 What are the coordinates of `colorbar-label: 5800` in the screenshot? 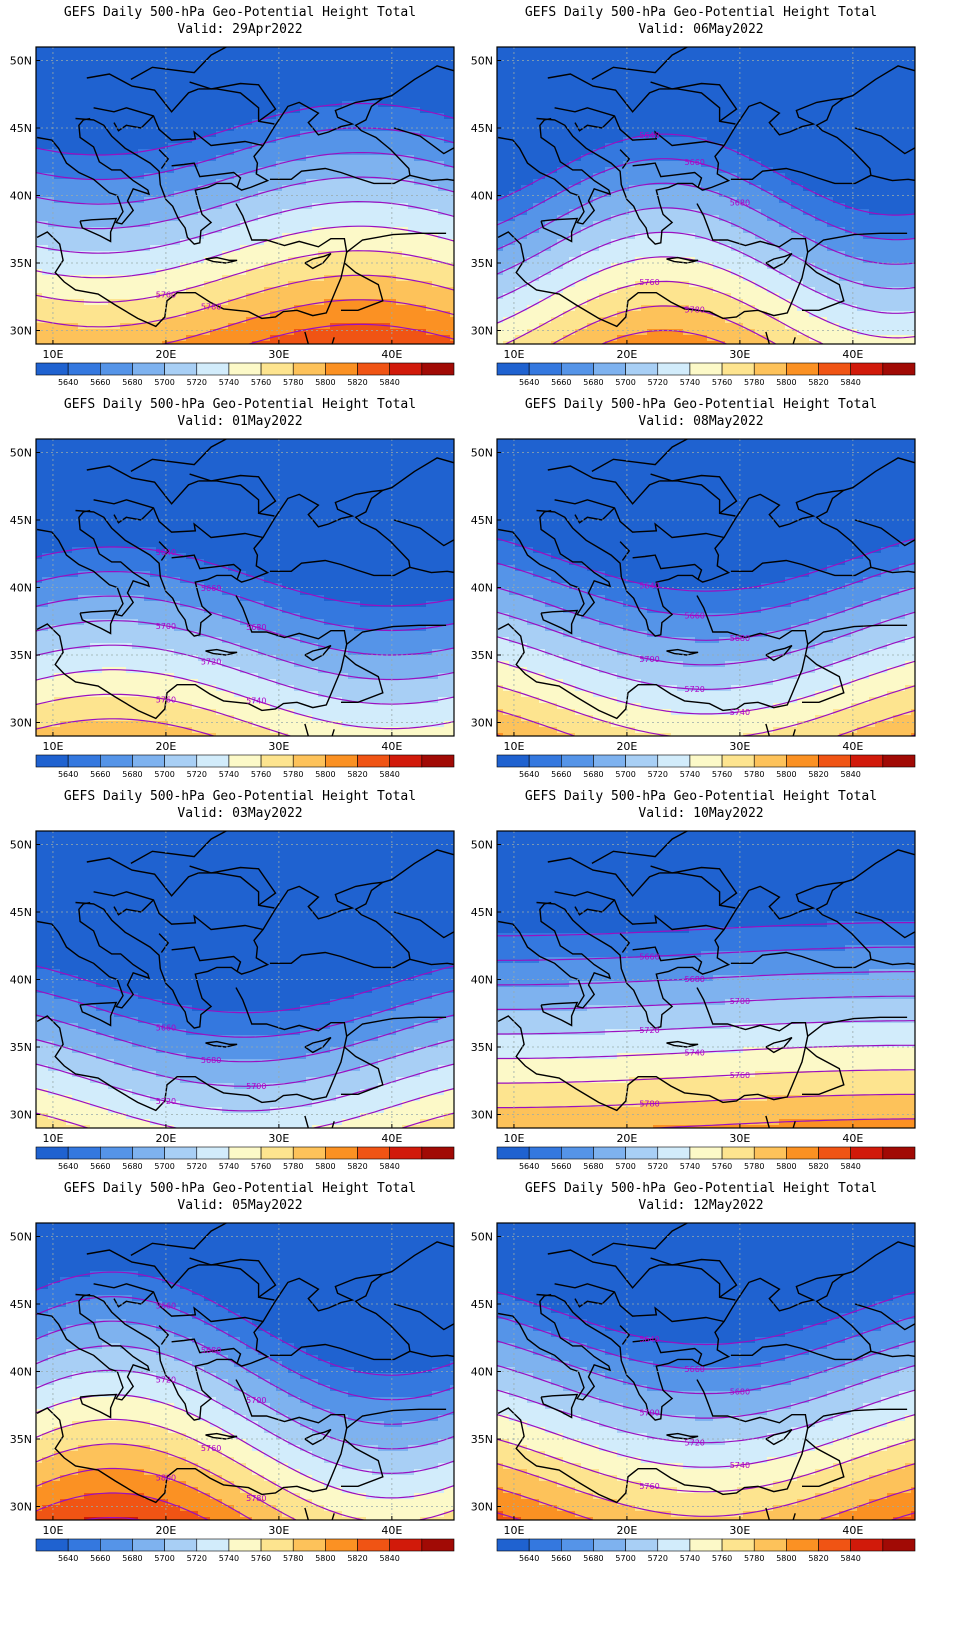 It's located at (325, 382).